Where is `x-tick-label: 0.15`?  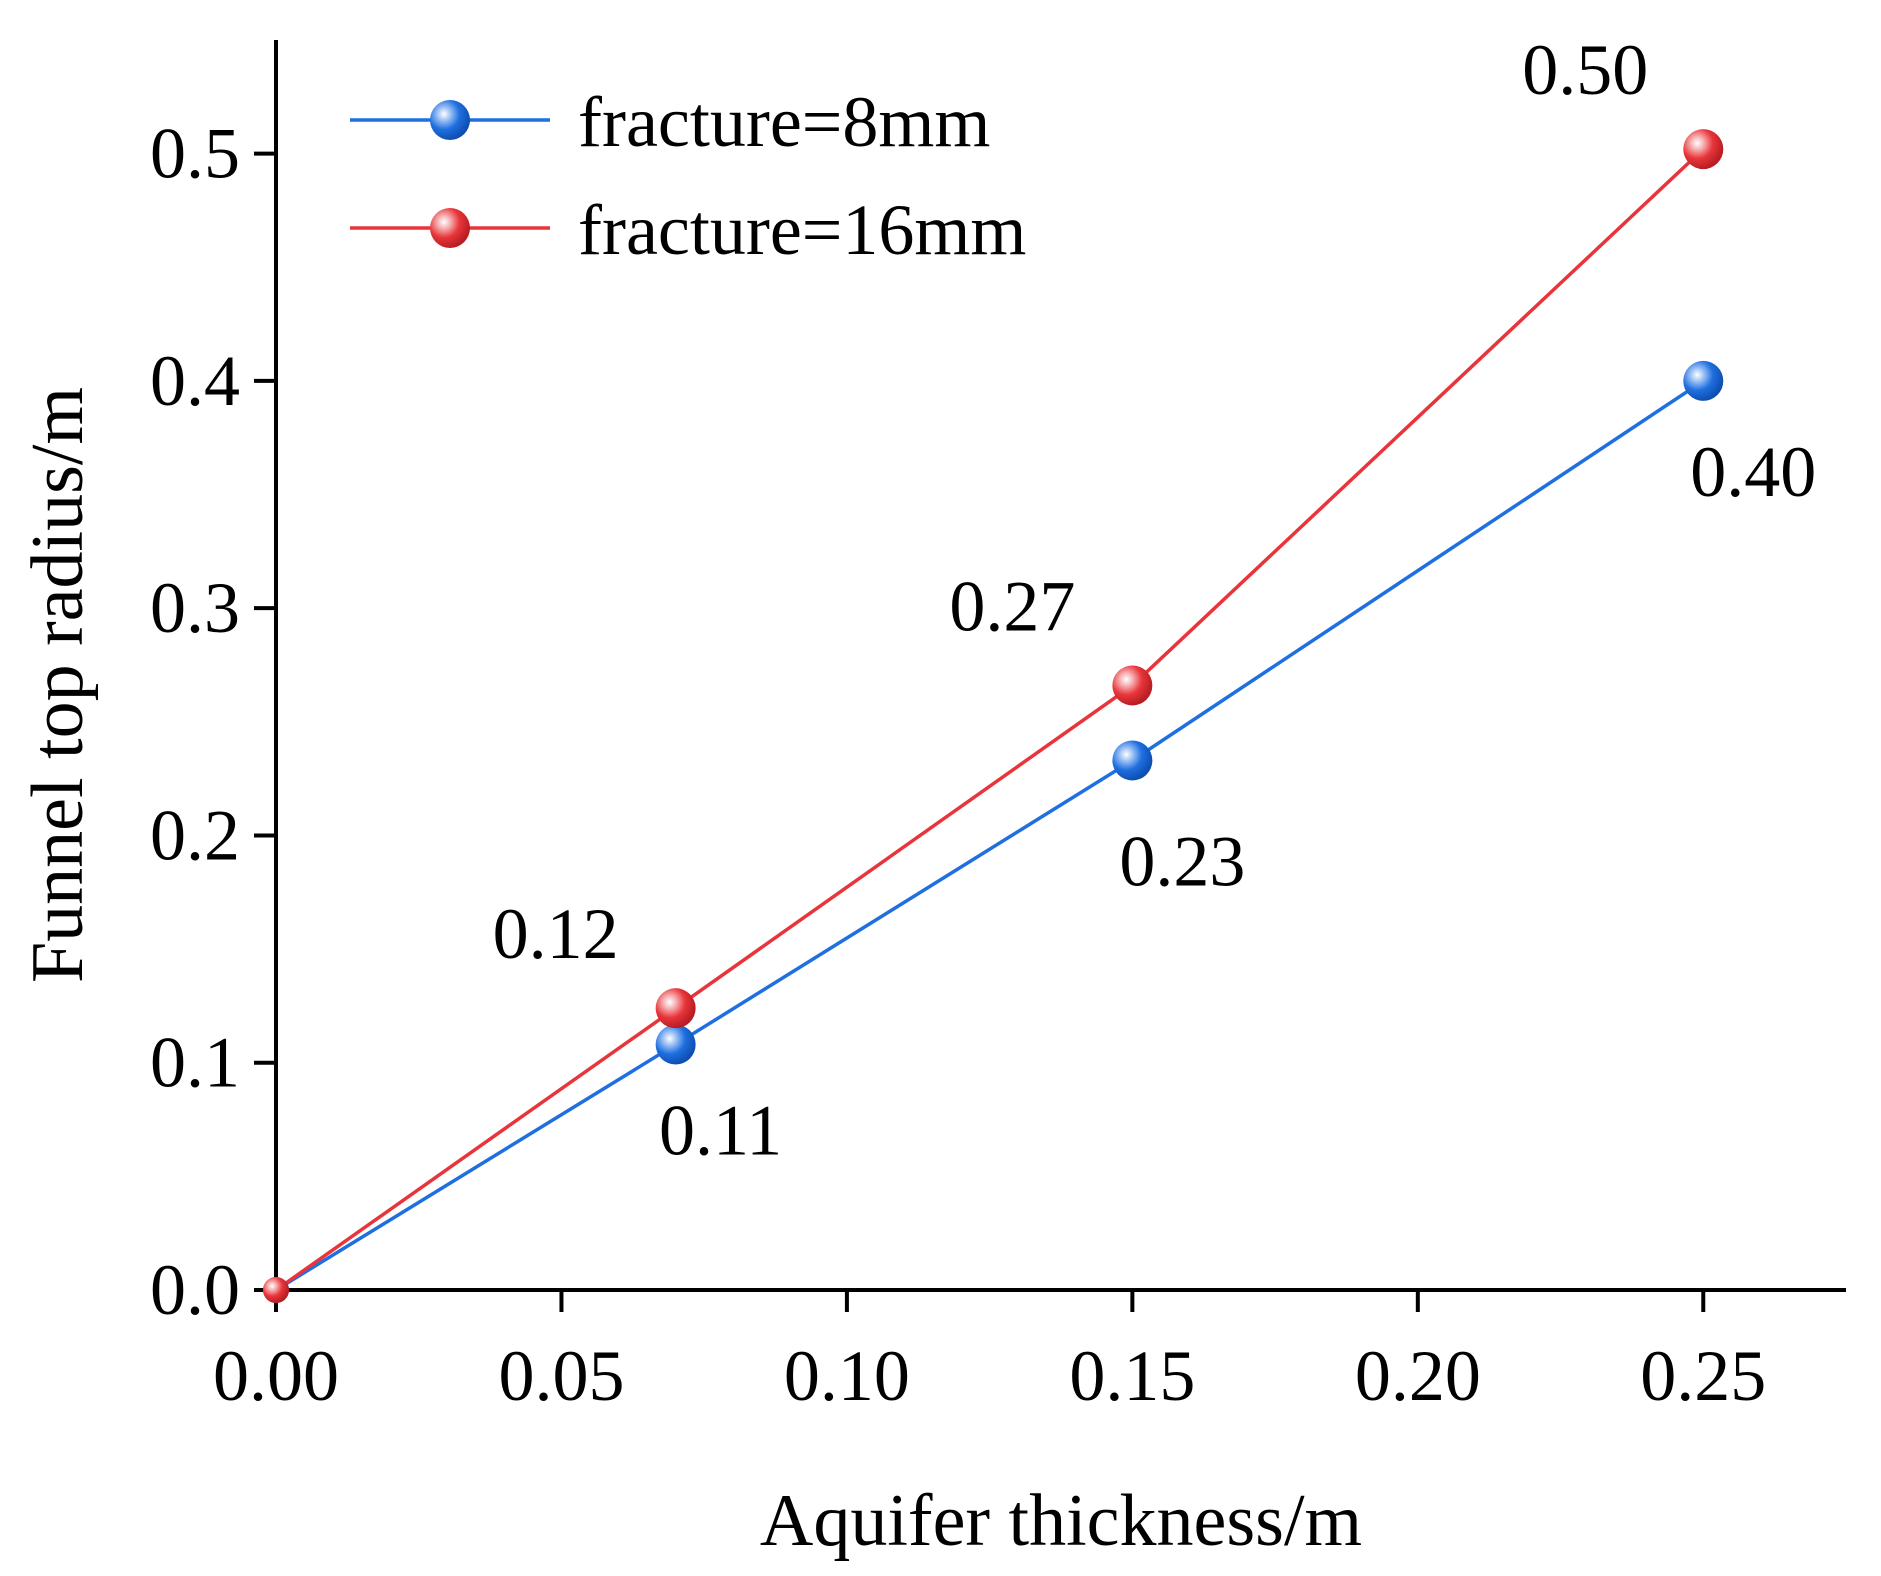 x-tick-label: 0.15 is located at coordinates (1132, 1376).